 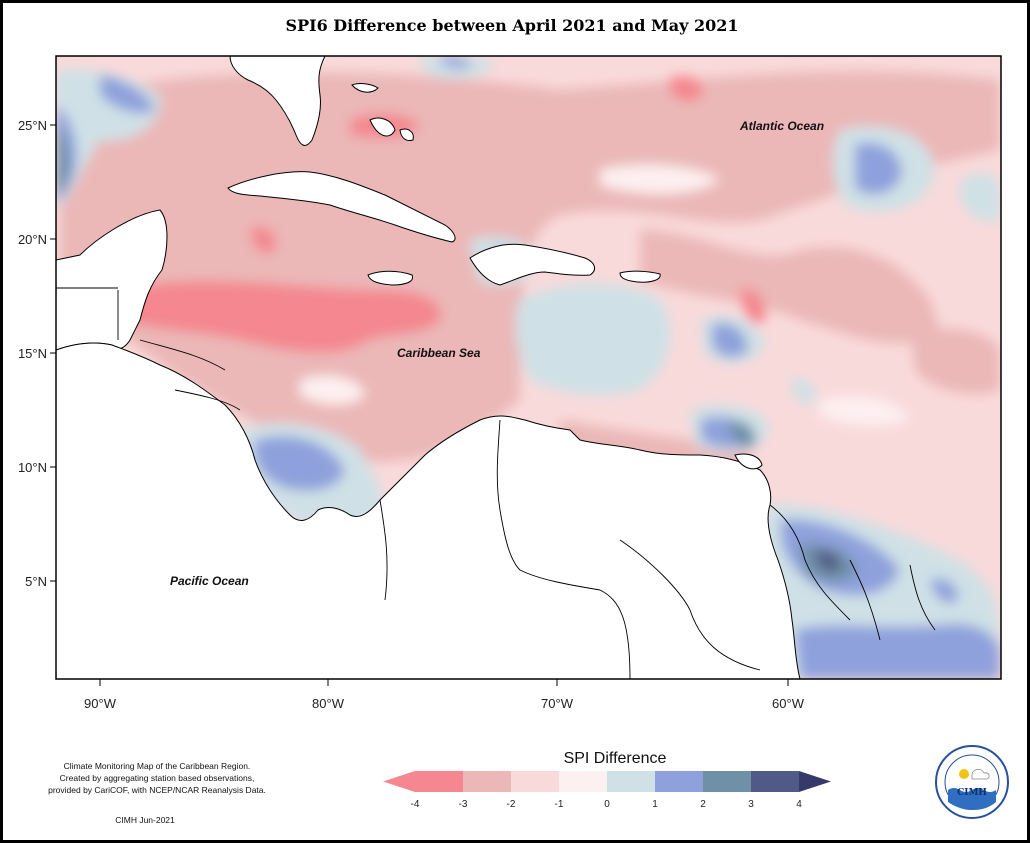 I want to click on lat-label-20: 20°N, so click(x=32, y=239).